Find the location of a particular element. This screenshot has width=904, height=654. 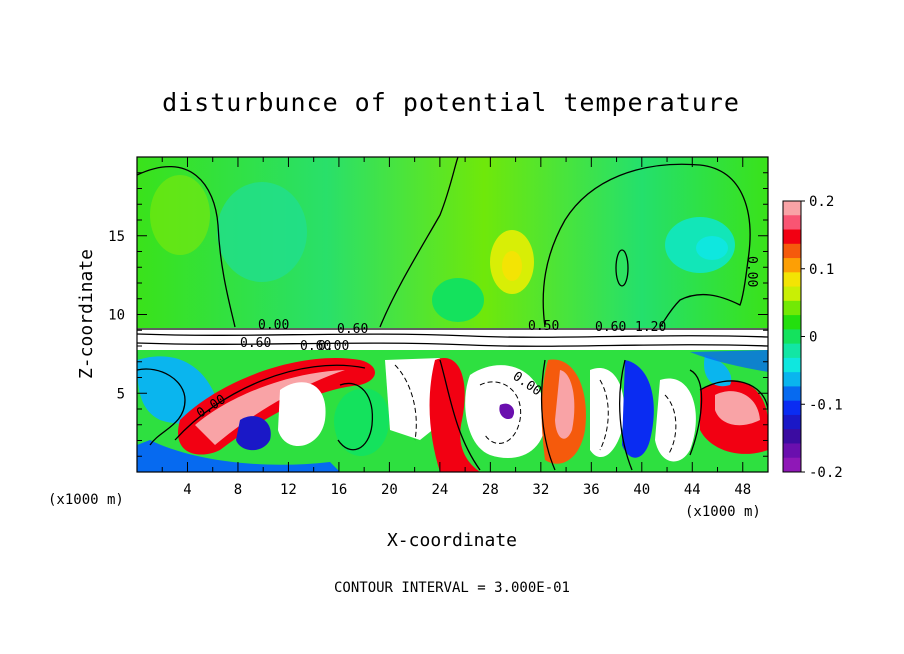

y-tick-label: 5 is located at coordinates (121, 394).